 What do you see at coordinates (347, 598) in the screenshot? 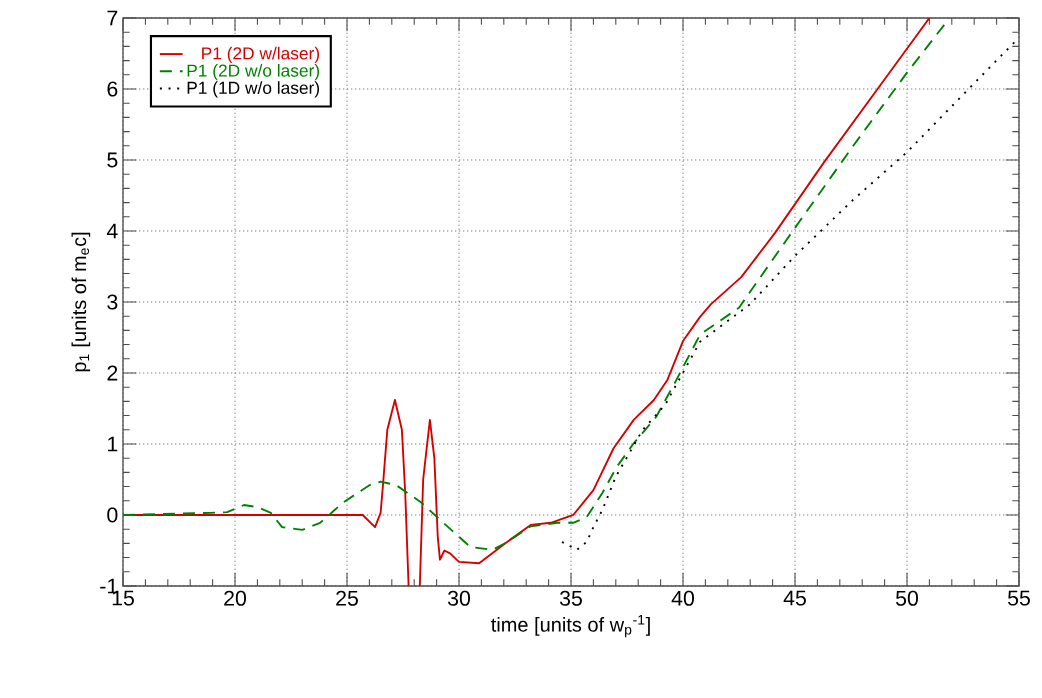
I see `x-tick-label: 25` at bounding box center [347, 598].